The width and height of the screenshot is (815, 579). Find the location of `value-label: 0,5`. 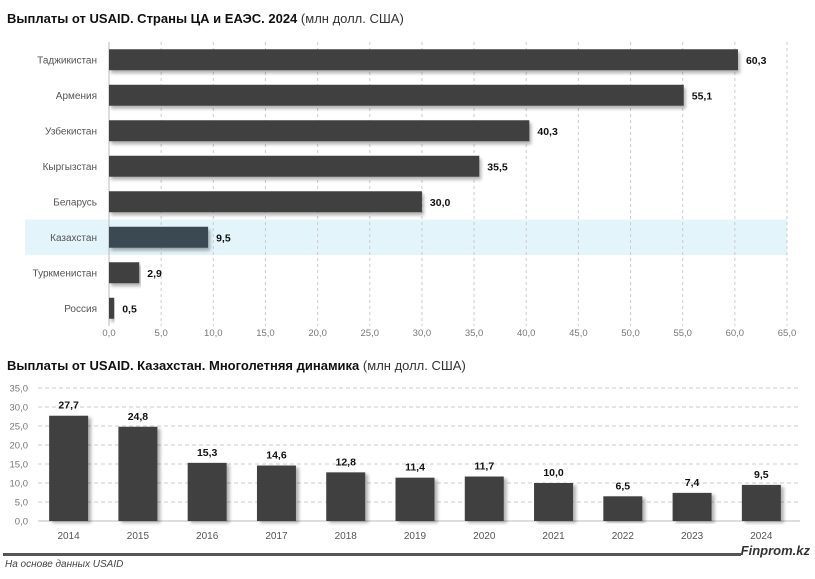

value-label: 0,5 is located at coordinates (129, 309).